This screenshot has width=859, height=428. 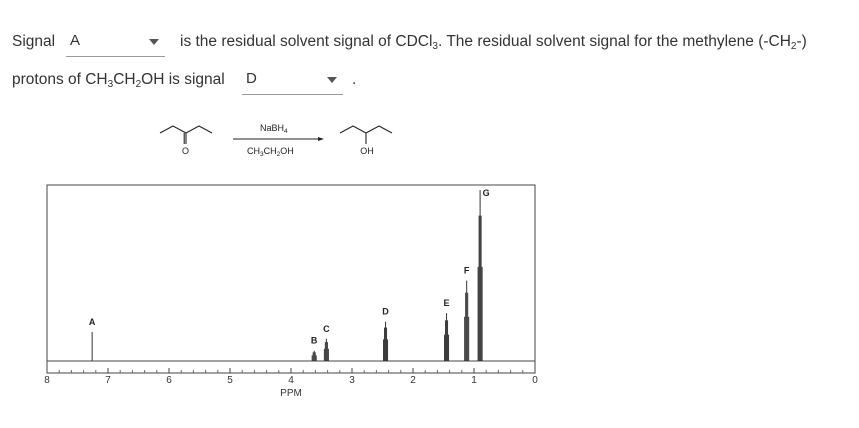 What do you see at coordinates (47, 380) in the screenshot?
I see `x-tick-label: 8` at bounding box center [47, 380].